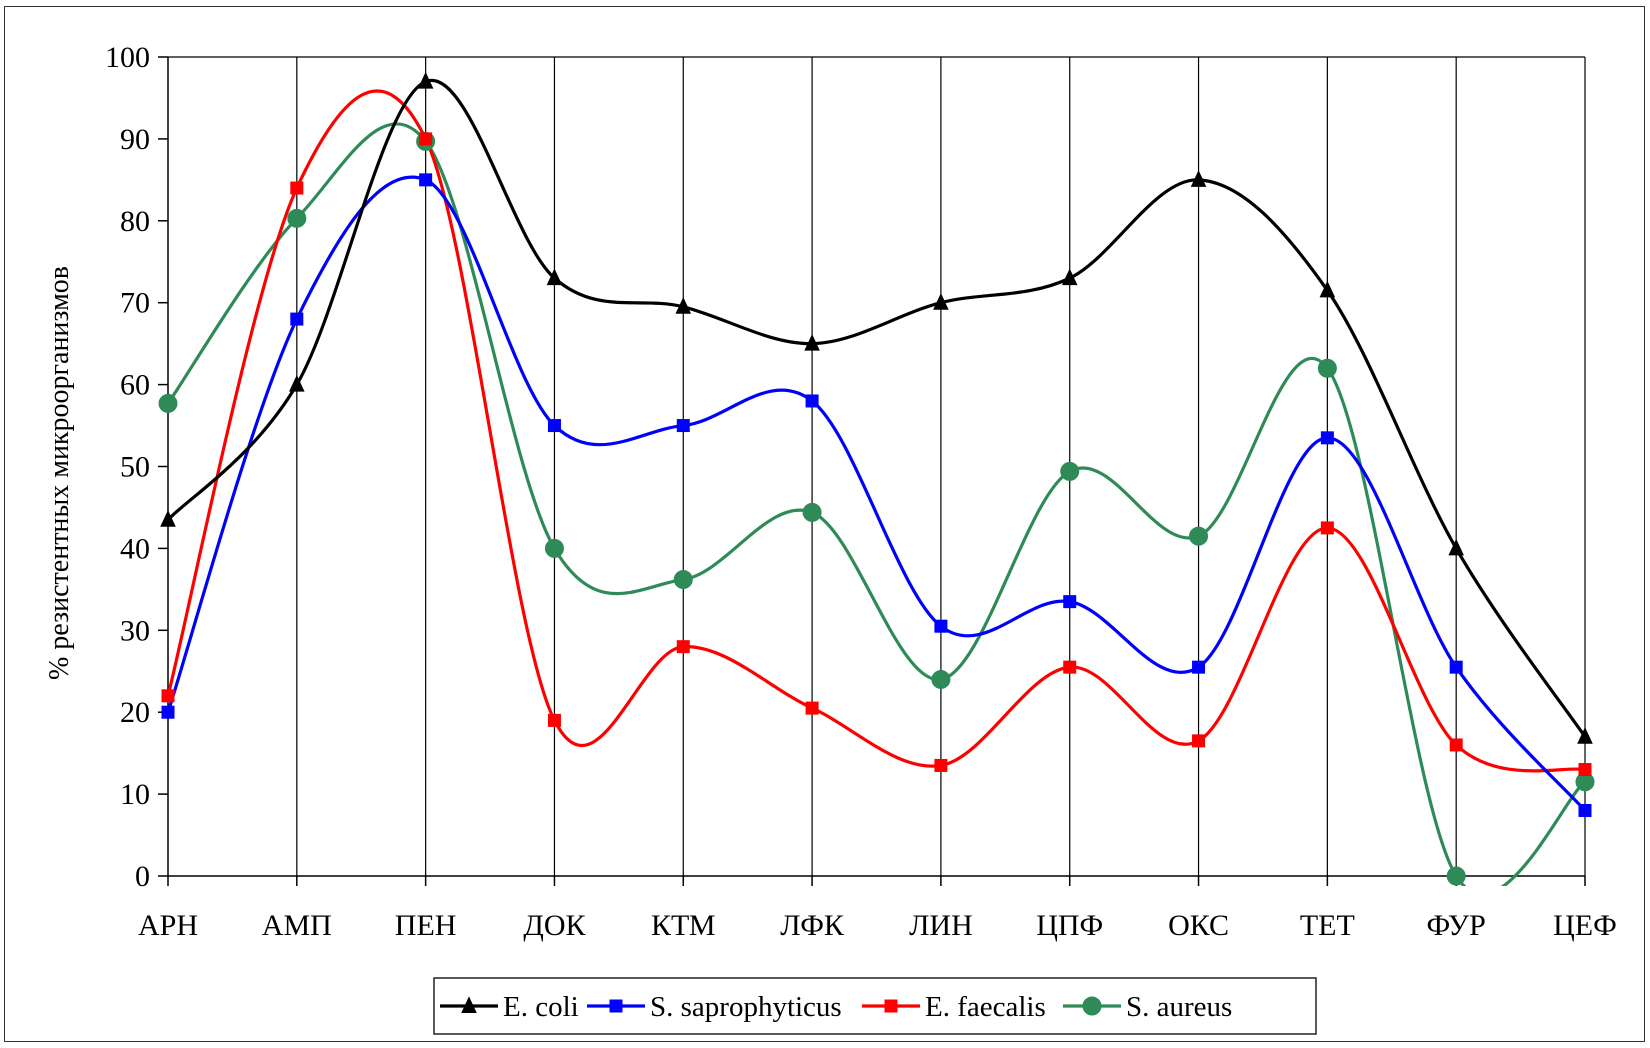 Image resolution: width=1650 pixels, height=1048 pixels. What do you see at coordinates (297, 925) in the screenshot?
I see `x-tick-label: АМП` at bounding box center [297, 925].